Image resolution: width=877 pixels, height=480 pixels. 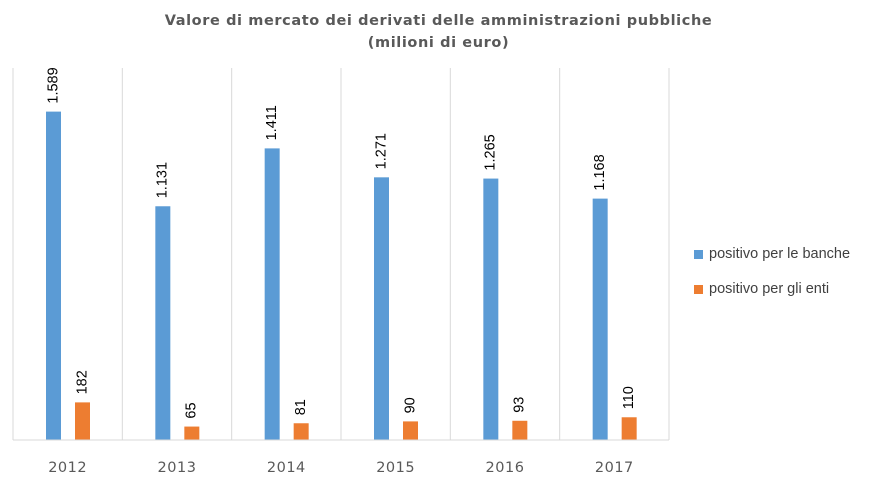 What do you see at coordinates (67, 468) in the screenshot?
I see `x-tick-label: 2012` at bounding box center [67, 468].